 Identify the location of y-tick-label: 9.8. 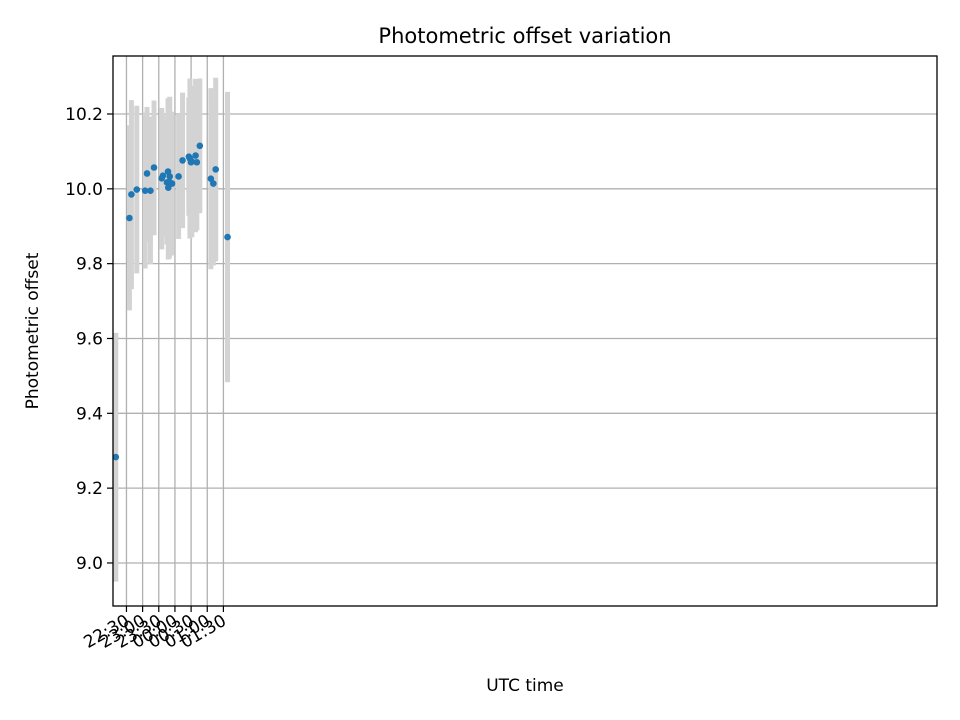
(89, 265).